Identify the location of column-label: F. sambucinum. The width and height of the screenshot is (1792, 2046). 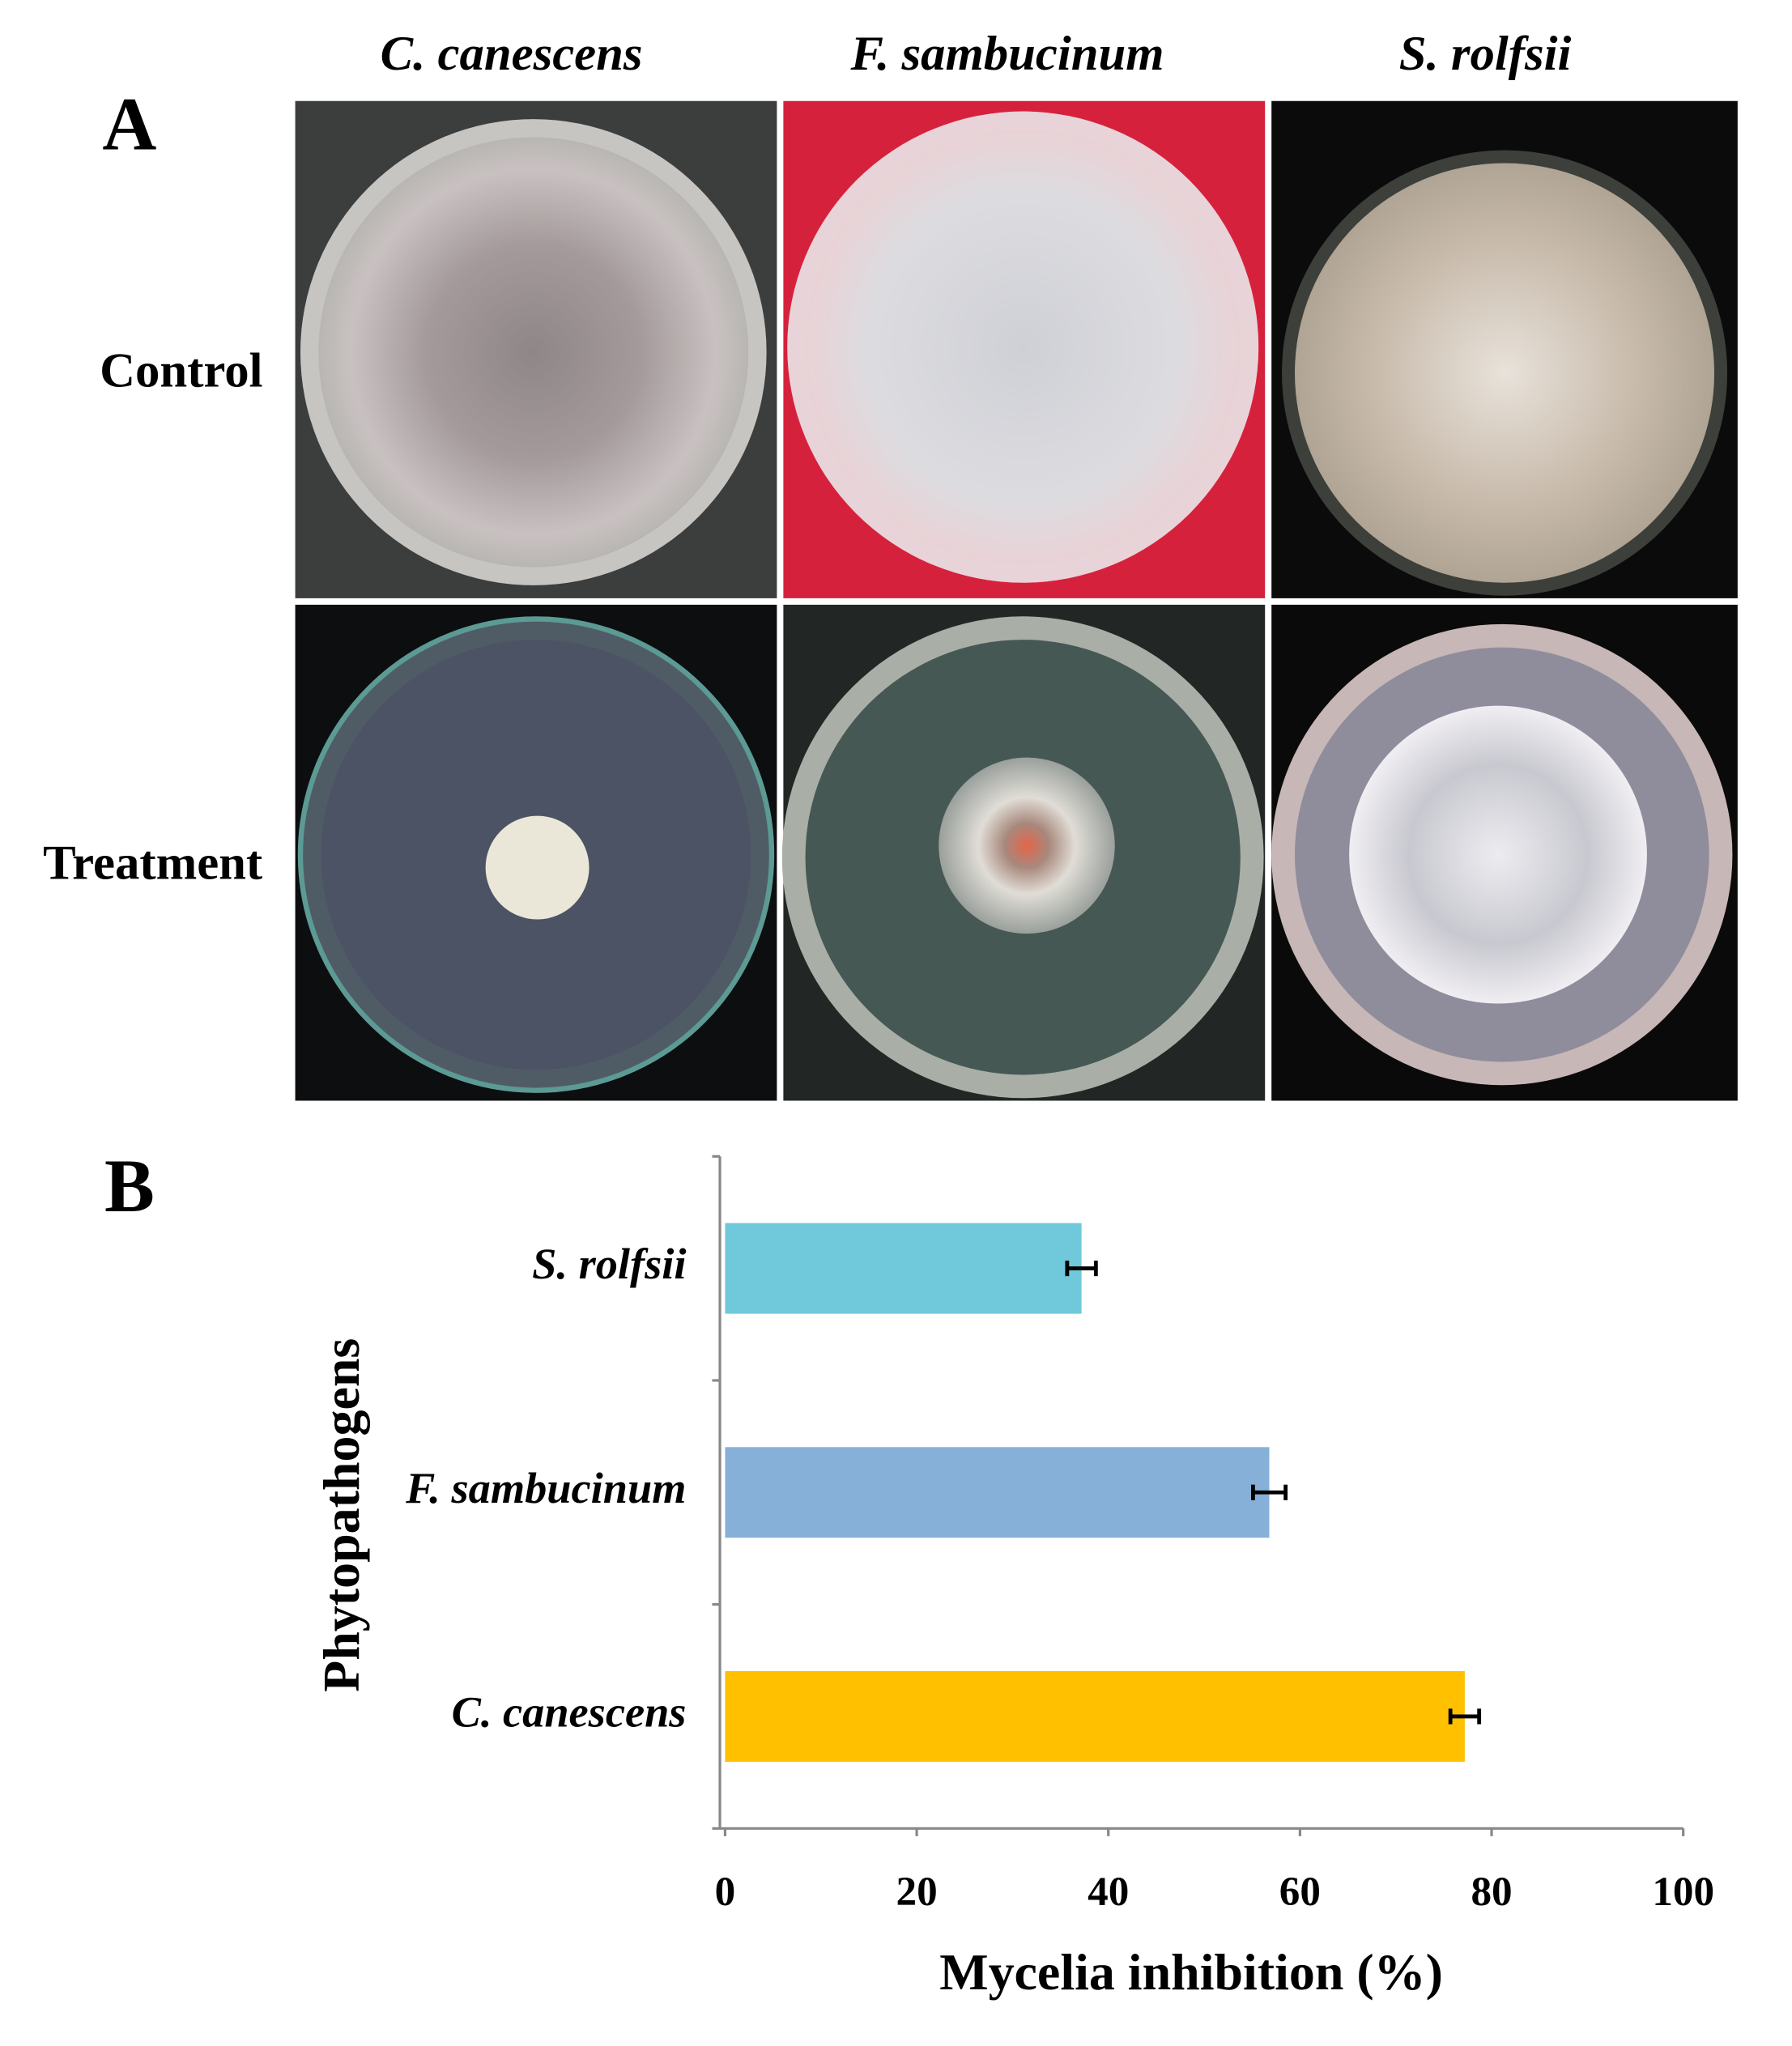
(1007, 54).